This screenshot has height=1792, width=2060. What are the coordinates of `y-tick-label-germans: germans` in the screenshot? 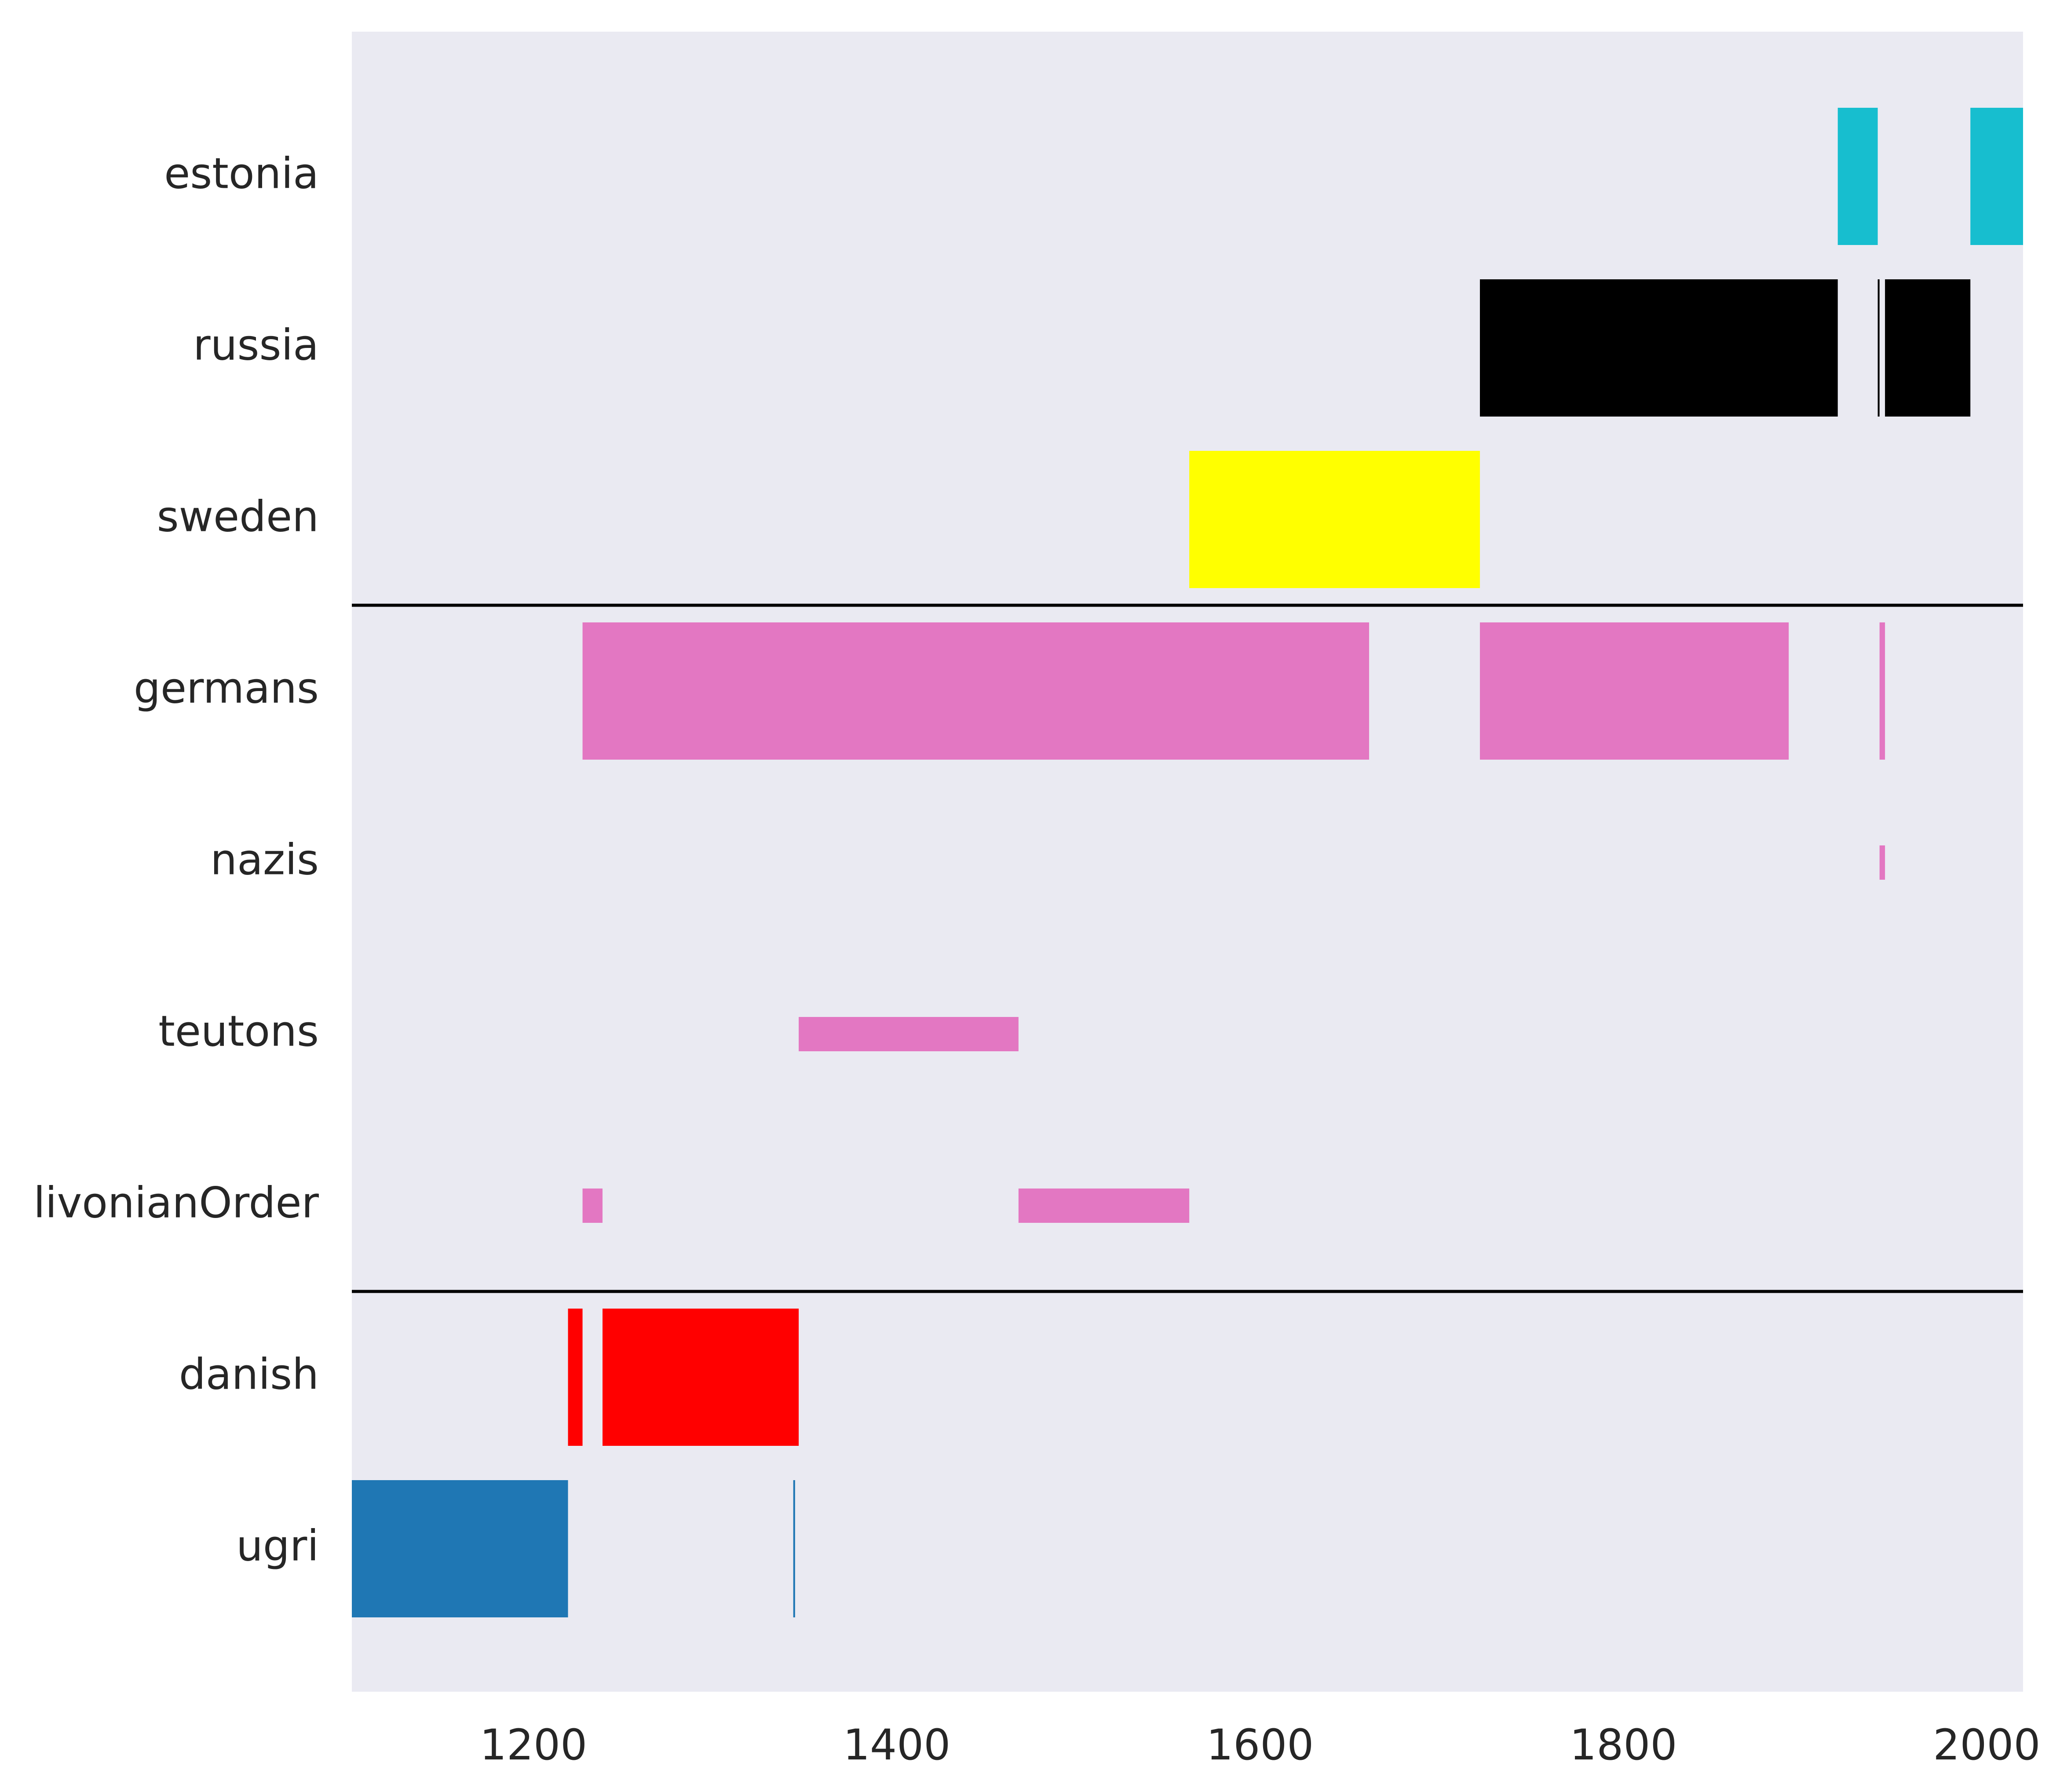 It's located at (226, 688).